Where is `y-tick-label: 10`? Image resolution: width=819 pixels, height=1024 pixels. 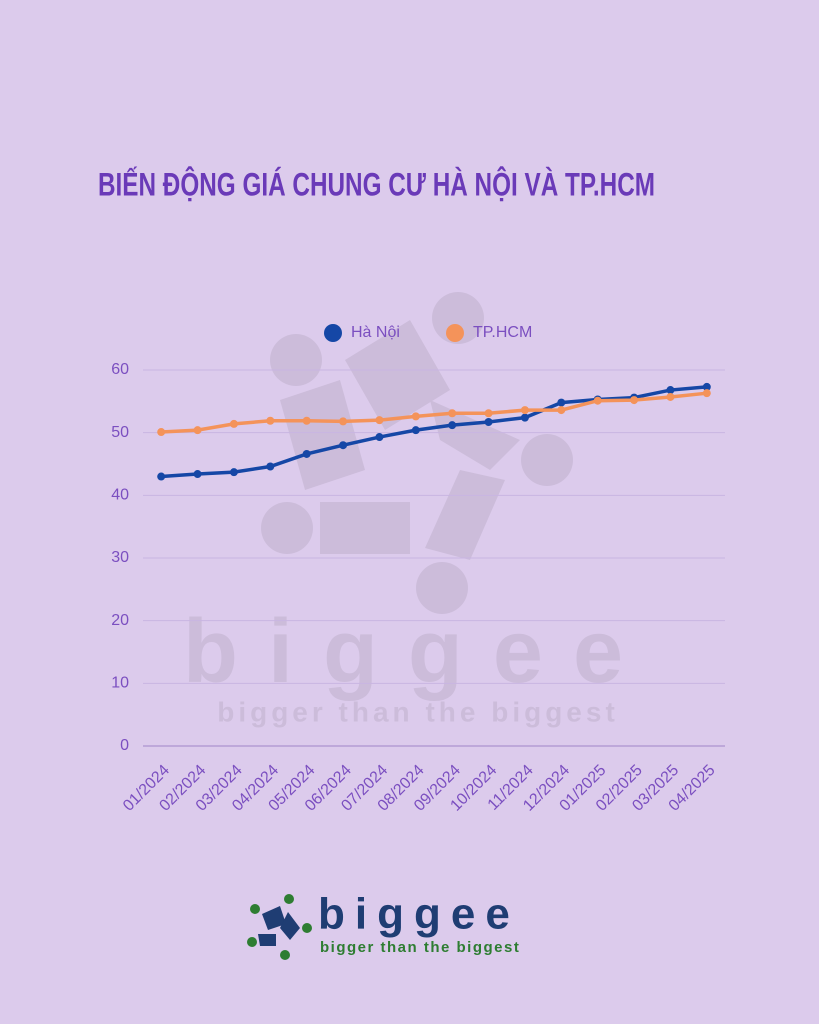
y-tick-label: 10 is located at coordinates (120, 683).